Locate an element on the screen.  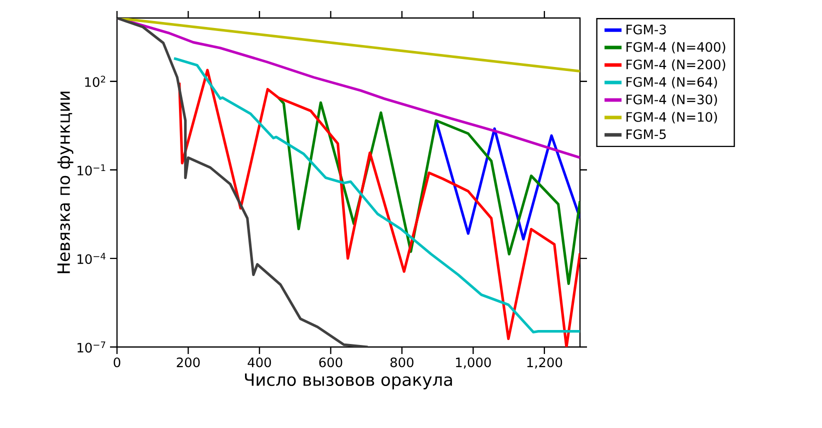
y-tick-label: 10$^{−7}$ is located at coordinates (92, 347).